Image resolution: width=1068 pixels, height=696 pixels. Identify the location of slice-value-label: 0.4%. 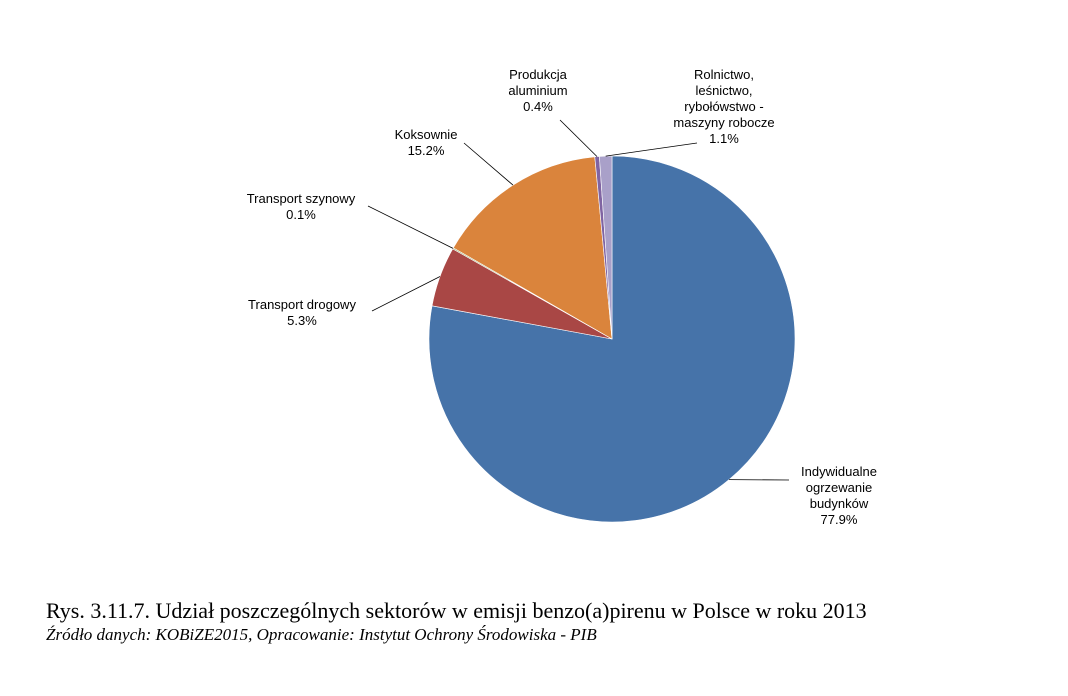
(538, 106).